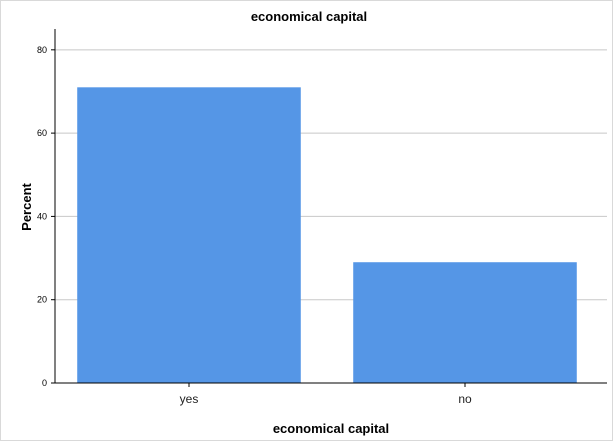 This screenshot has height=441, width=613. Describe the element at coordinates (465, 322) in the screenshot. I see `bar-no` at that location.